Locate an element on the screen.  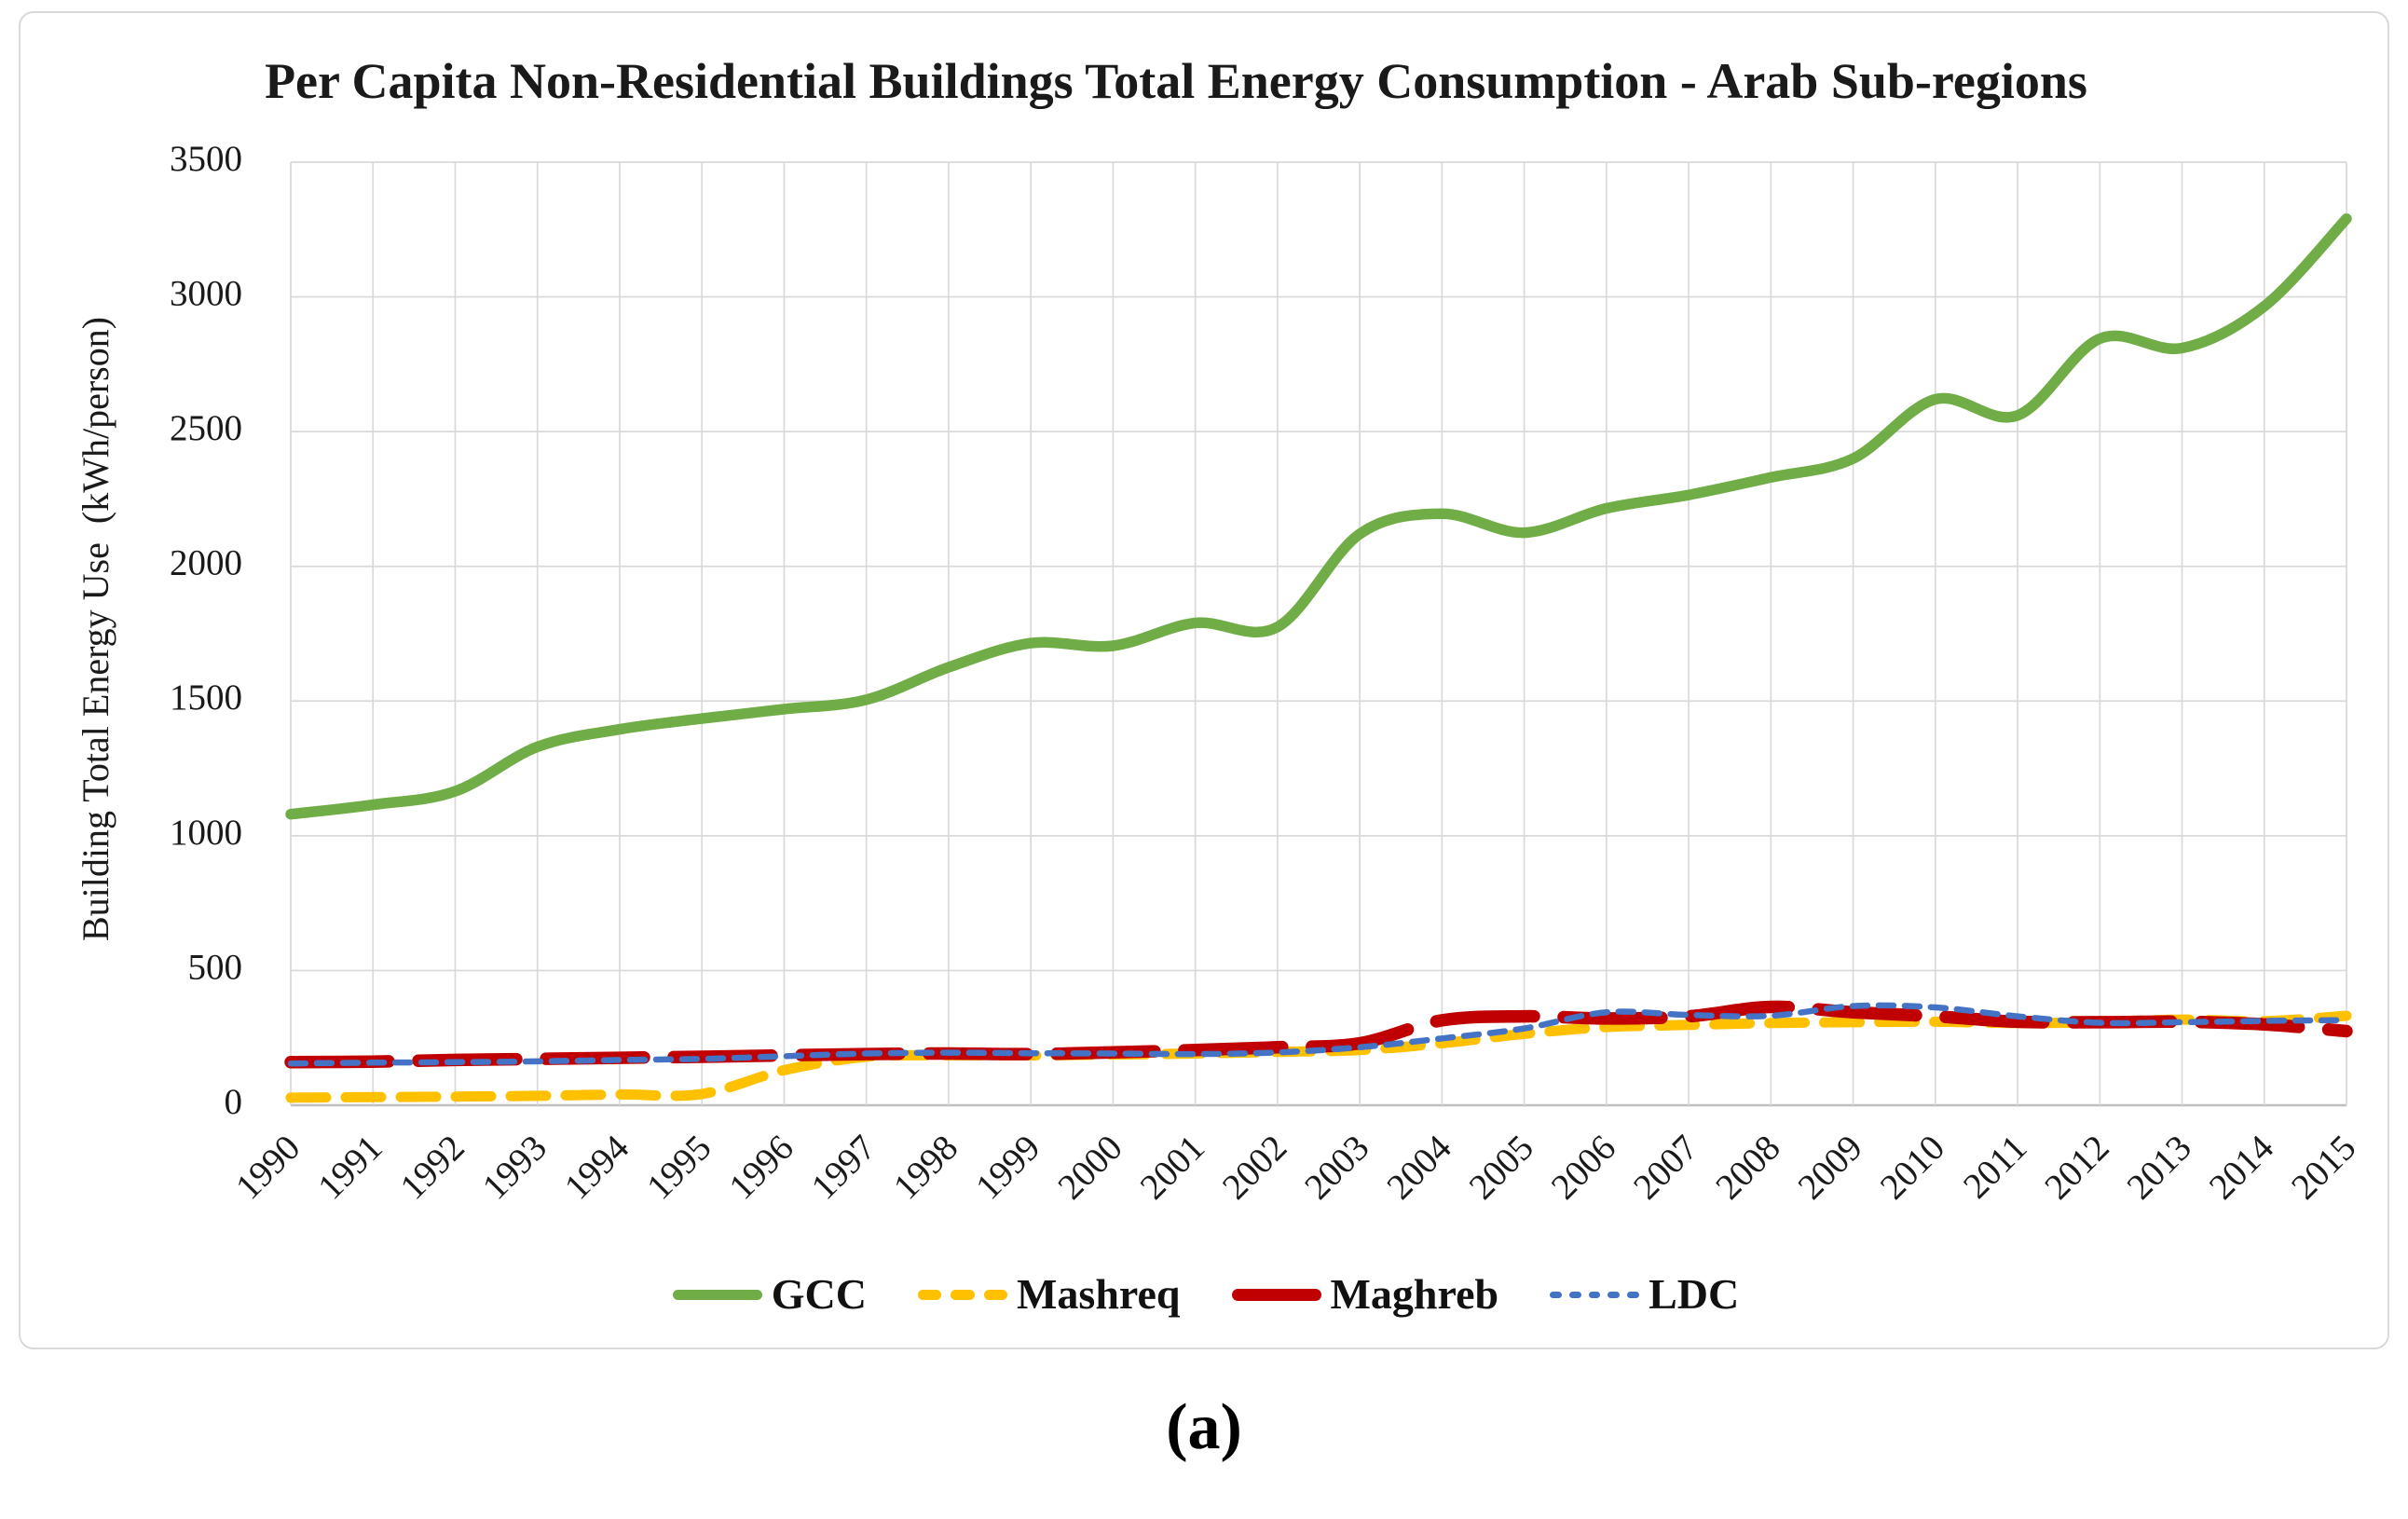
y-tick-label: 3000 is located at coordinates (206, 294).